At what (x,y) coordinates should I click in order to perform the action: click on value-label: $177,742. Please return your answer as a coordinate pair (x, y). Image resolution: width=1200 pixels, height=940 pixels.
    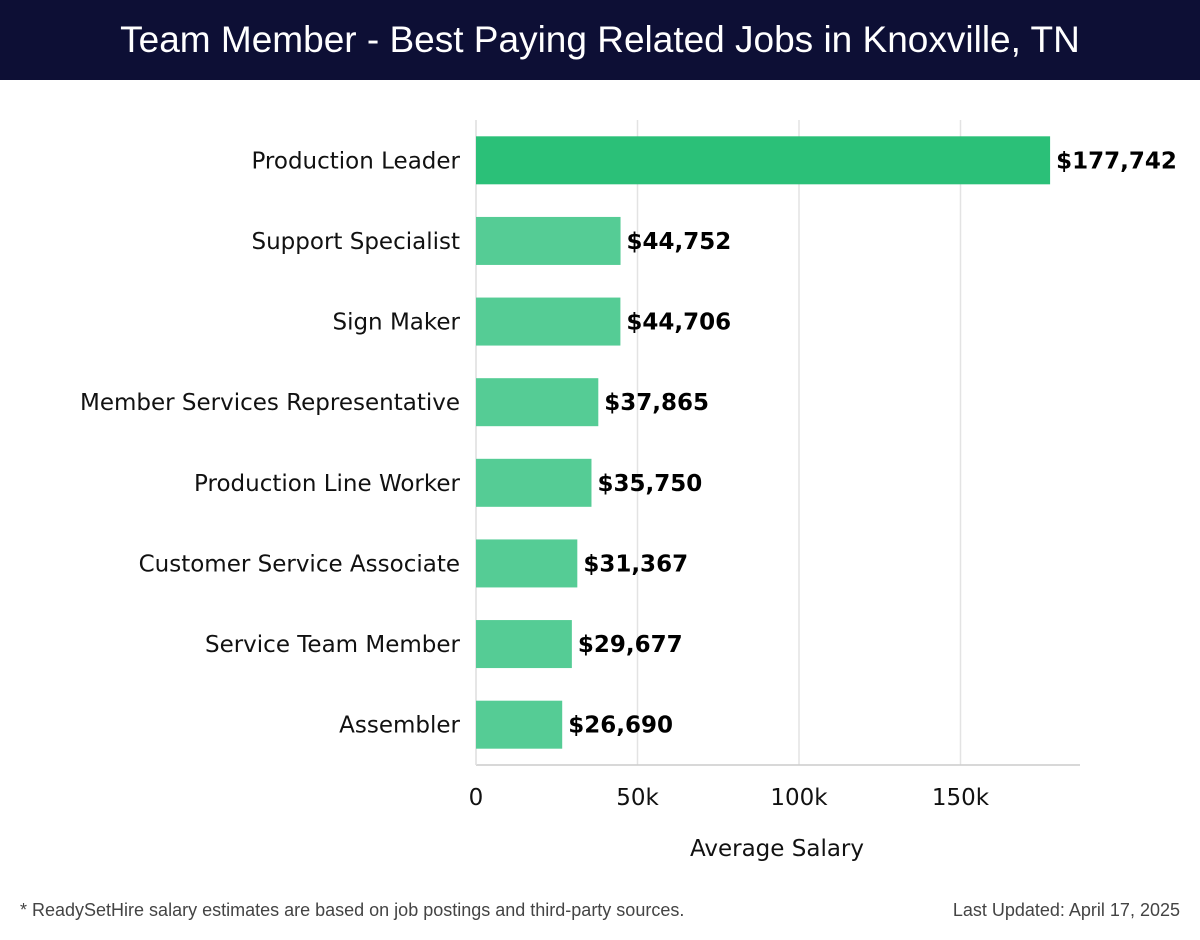
    Looking at the image, I should click on (1116, 161).